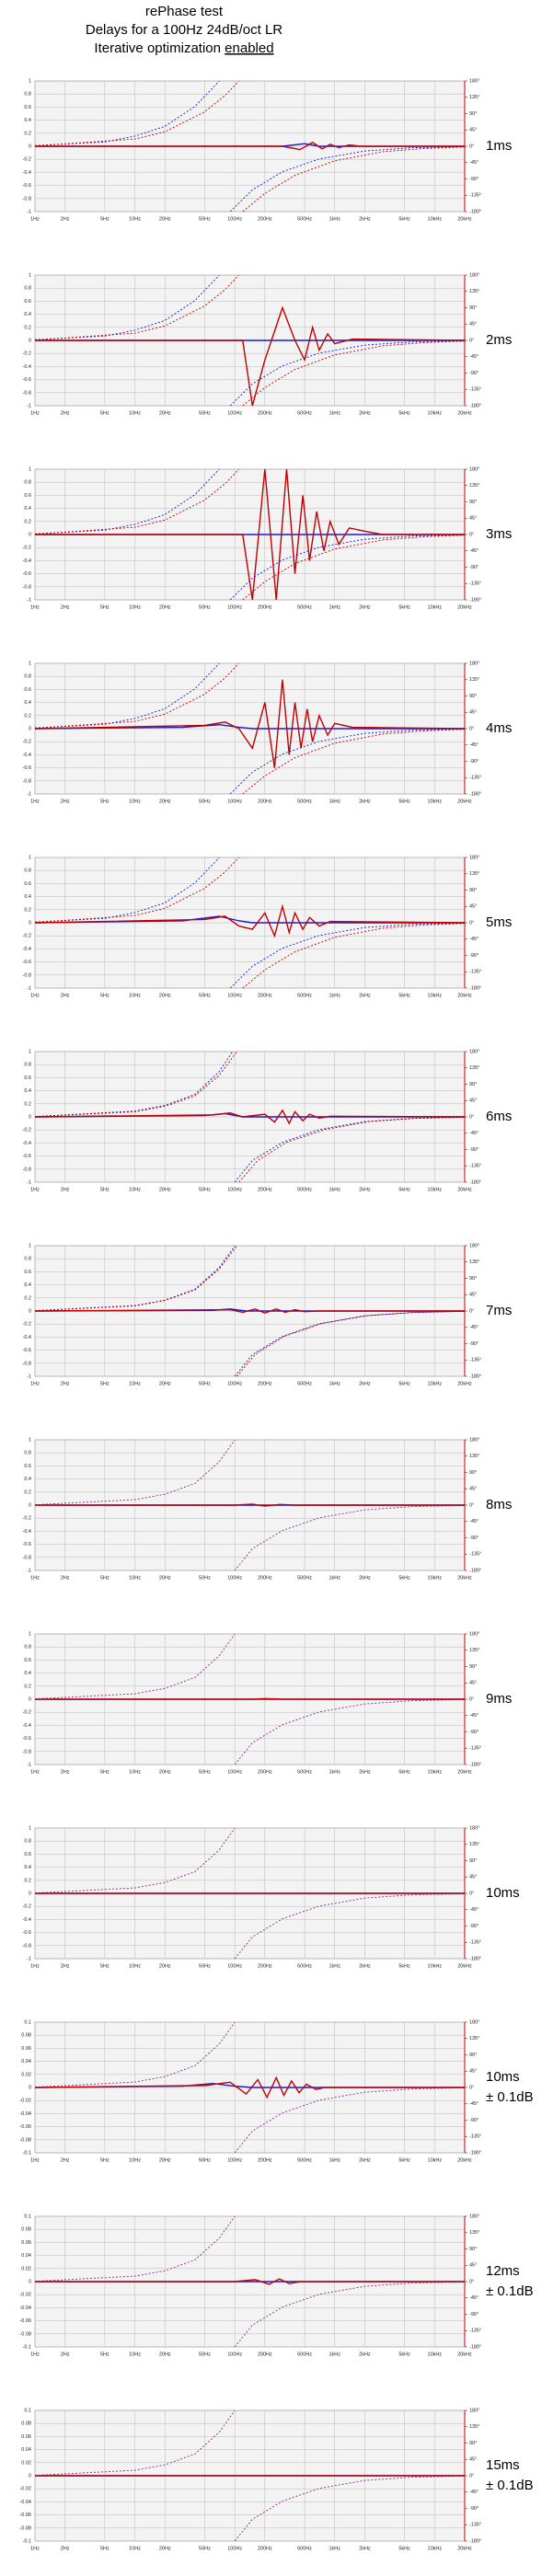 The width and height of the screenshot is (542, 2576). What do you see at coordinates (27, 1751) in the screenshot?
I see `y-tick-label: -0.8` at bounding box center [27, 1751].